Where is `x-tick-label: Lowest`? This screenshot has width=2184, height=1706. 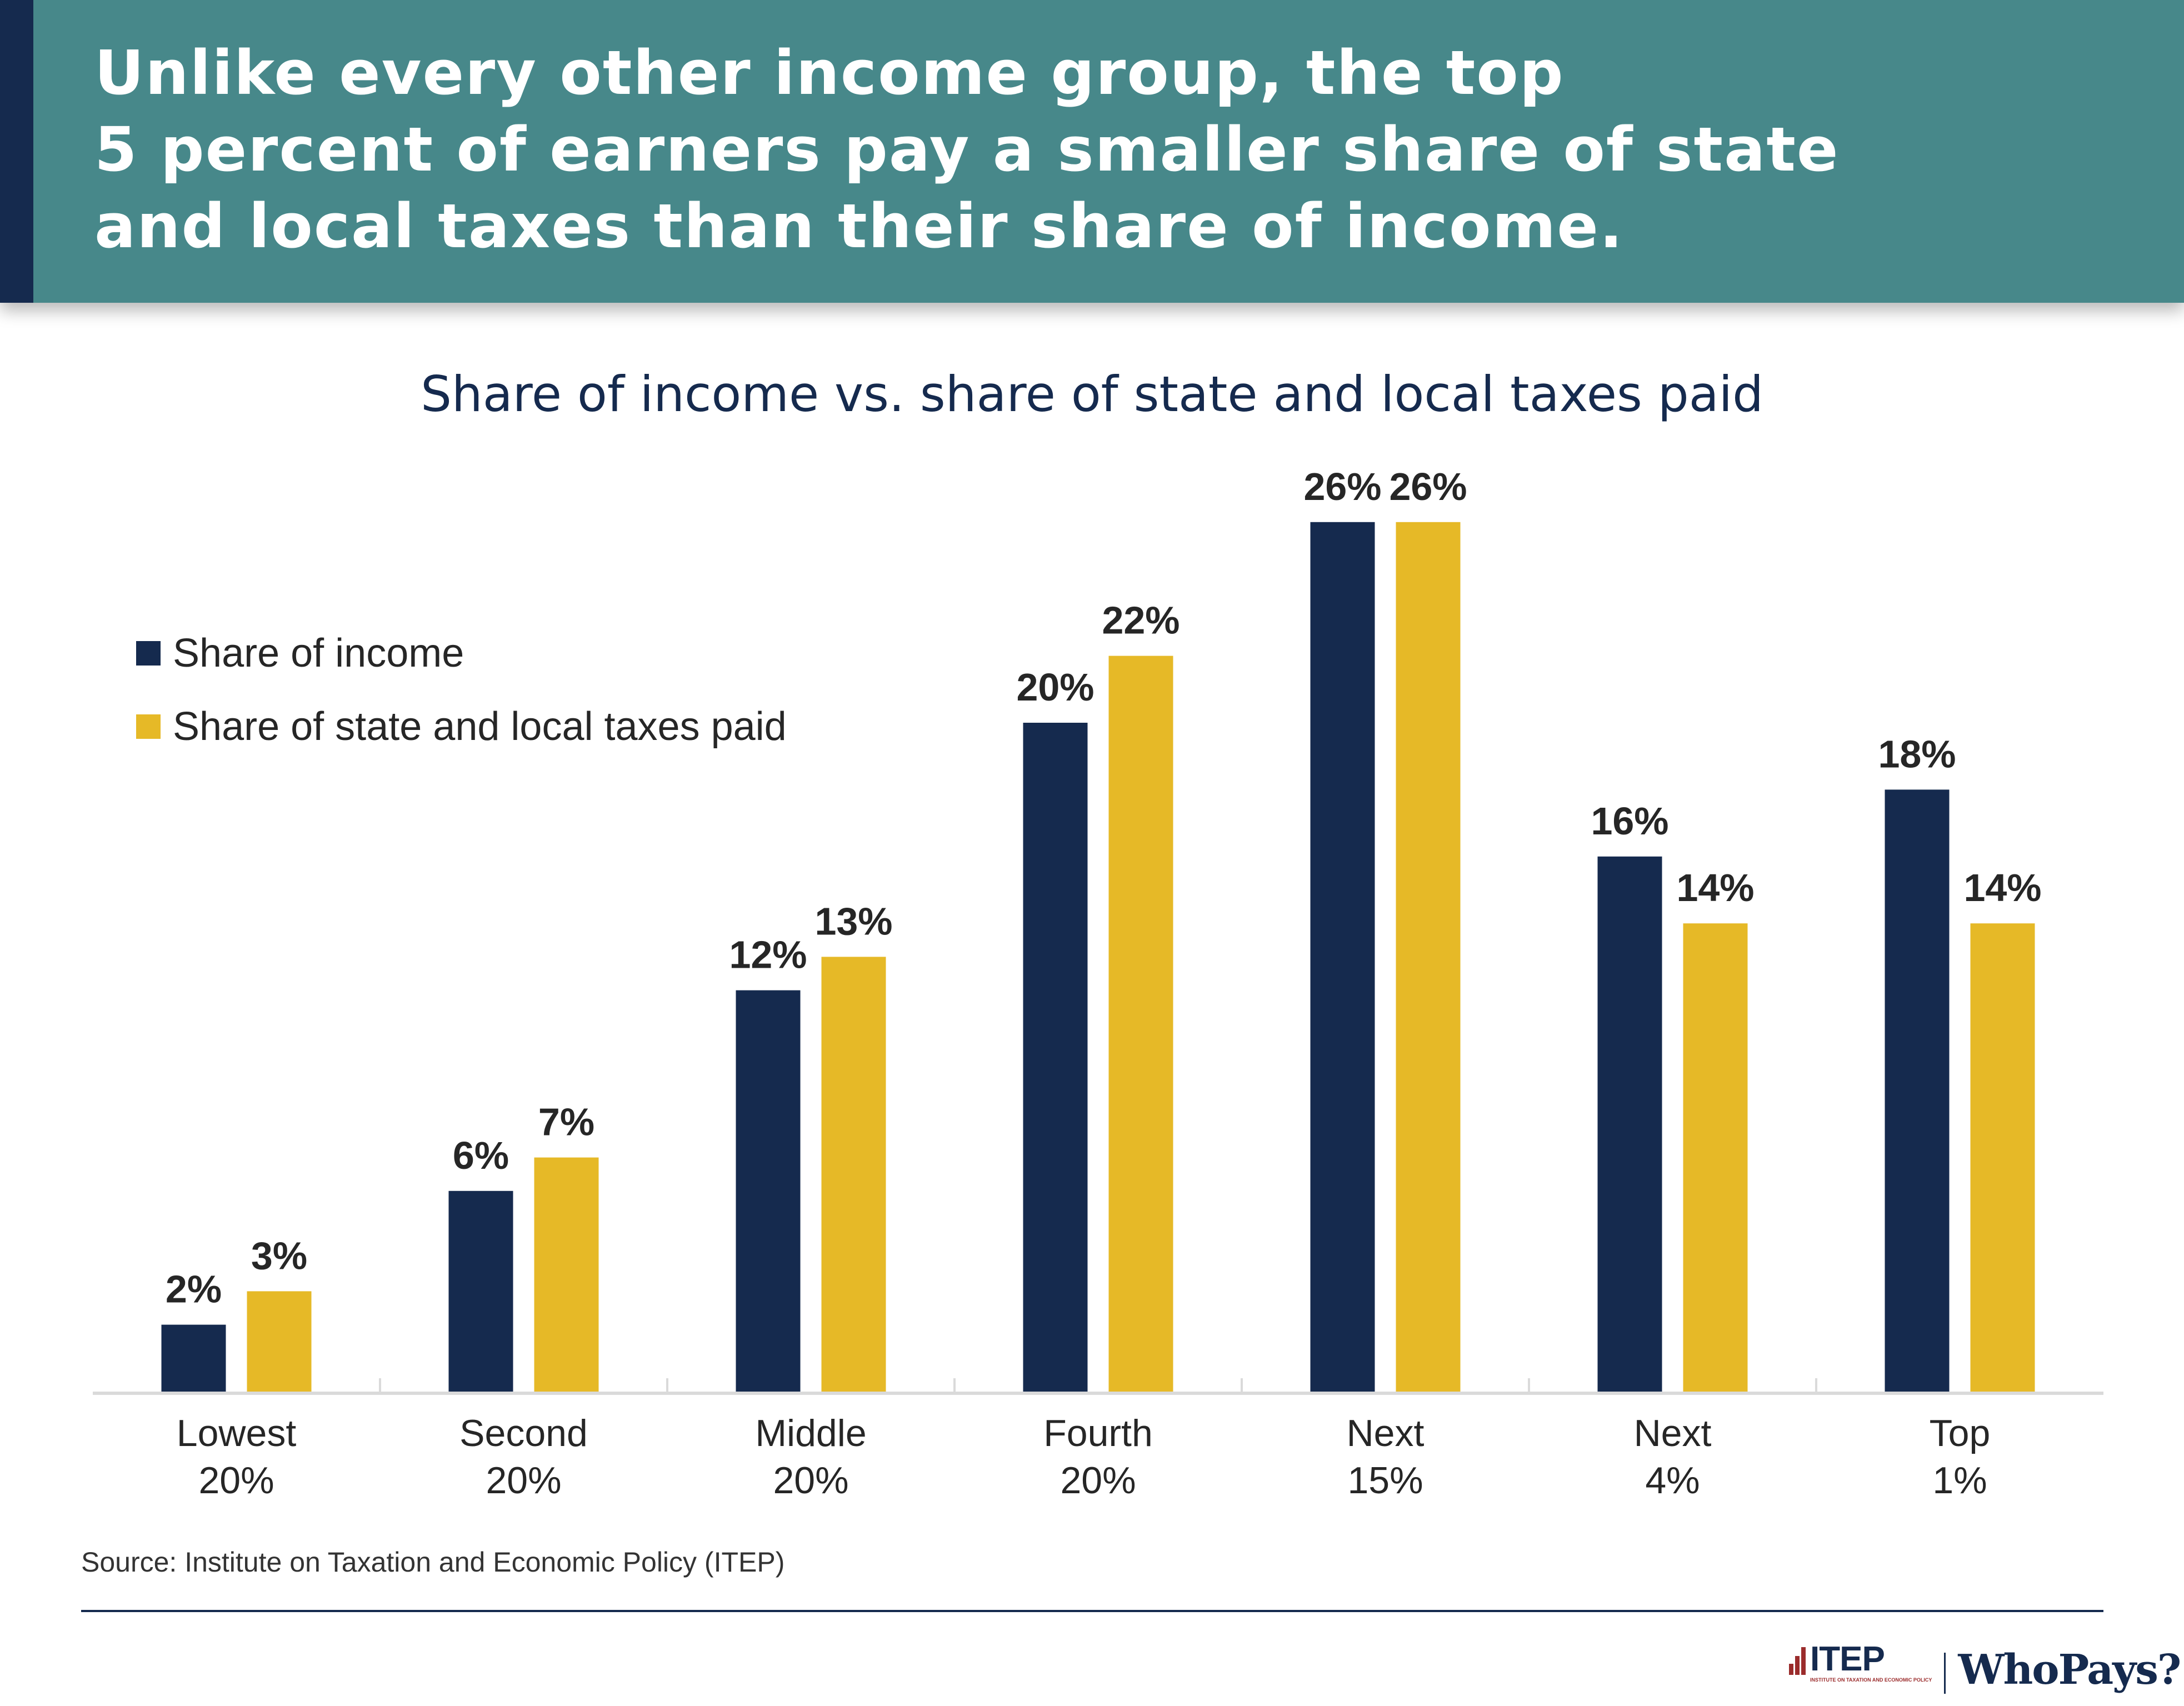
x-tick-label: Lowest is located at coordinates (237, 1433).